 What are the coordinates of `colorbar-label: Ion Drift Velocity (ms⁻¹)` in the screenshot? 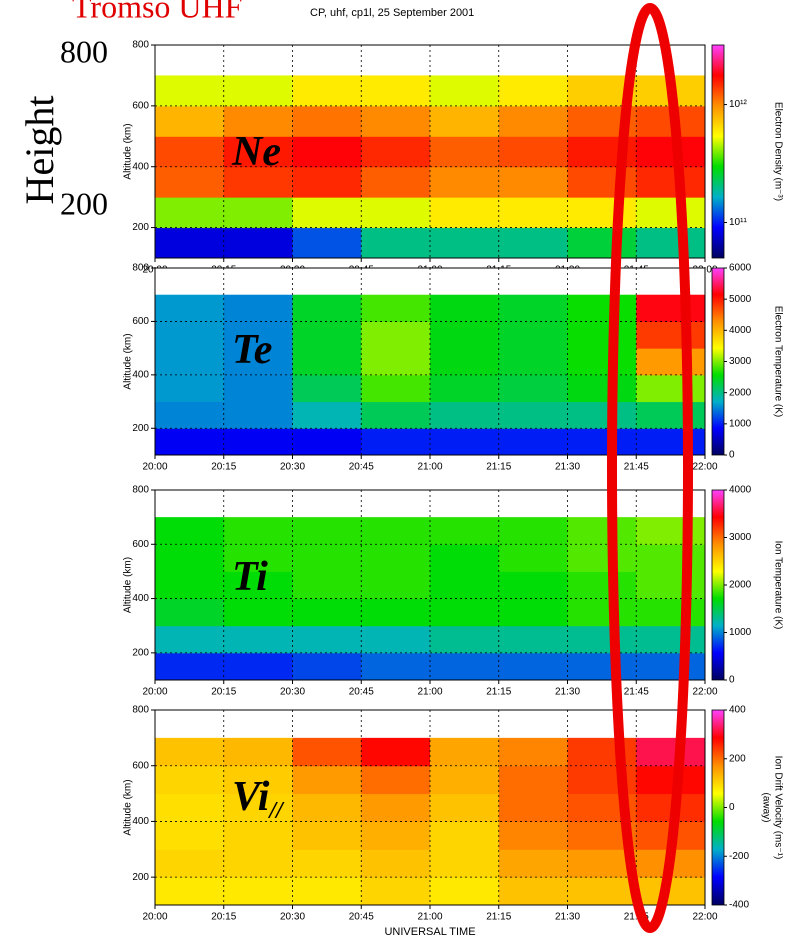 It's located at (777, 808).